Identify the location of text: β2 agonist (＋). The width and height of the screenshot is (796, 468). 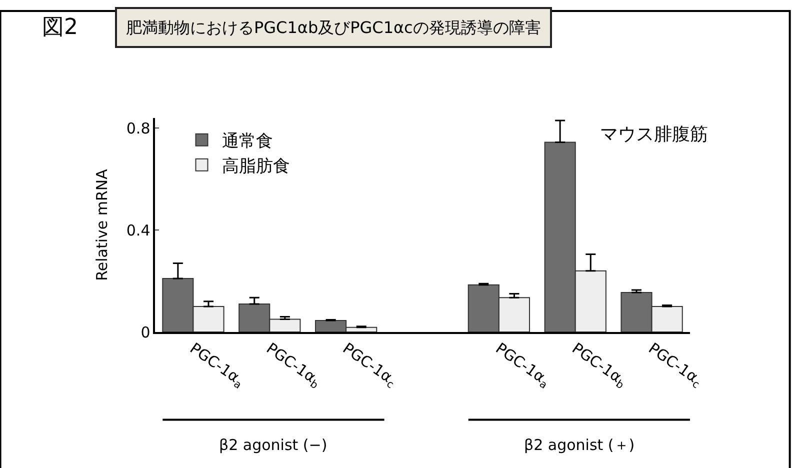
(579, 445).